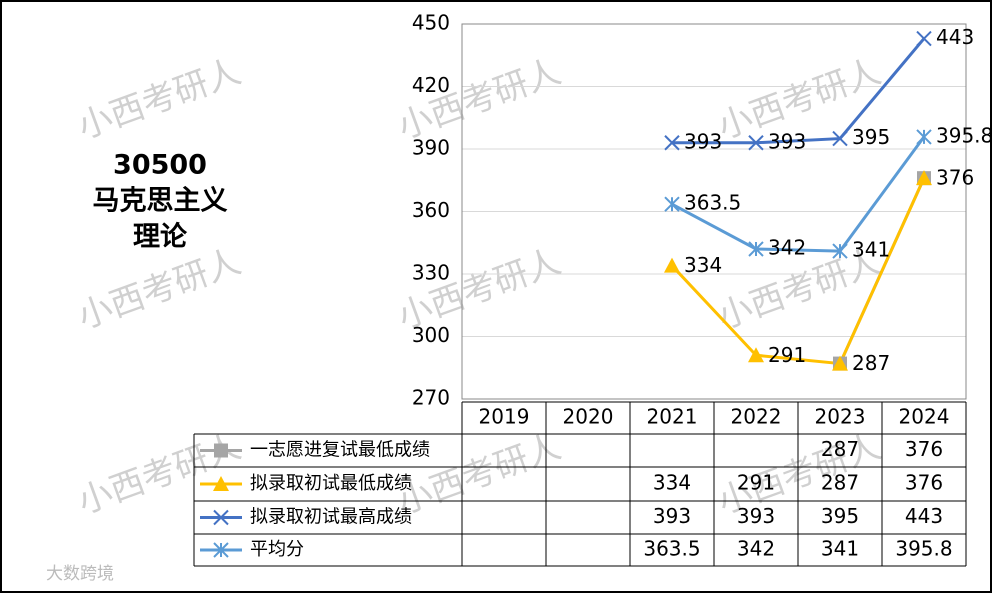 This screenshot has height=593, width=992. Describe the element at coordinates (756, 417) in the screenshot. I see `x-tick-label: 2022` at that location.